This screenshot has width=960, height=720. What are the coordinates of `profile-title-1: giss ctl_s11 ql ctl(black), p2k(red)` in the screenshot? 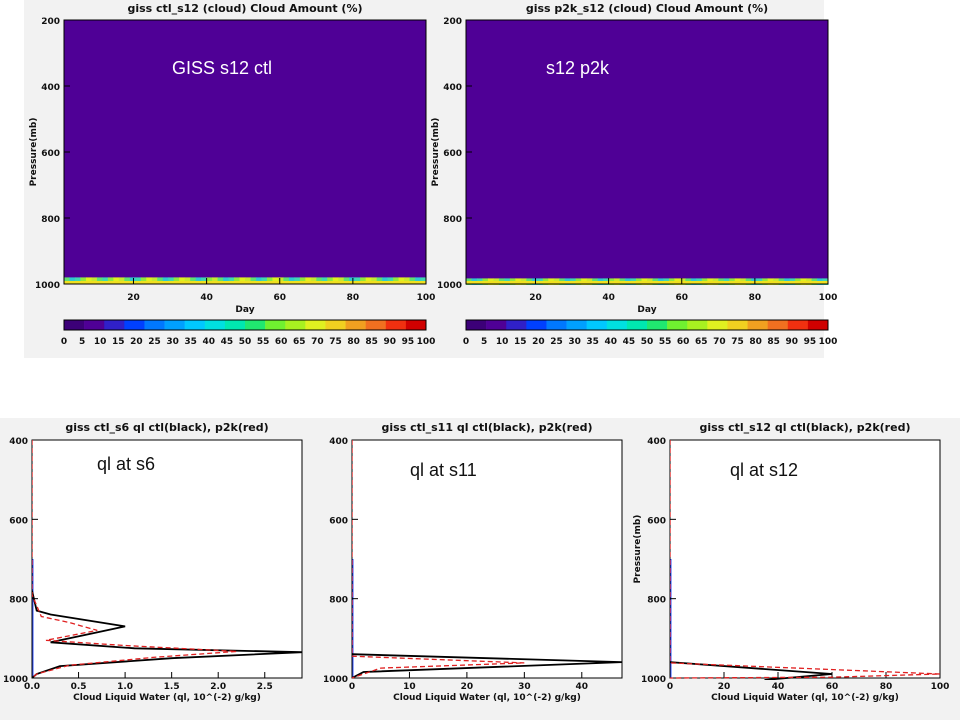 It's located at (487, 427).